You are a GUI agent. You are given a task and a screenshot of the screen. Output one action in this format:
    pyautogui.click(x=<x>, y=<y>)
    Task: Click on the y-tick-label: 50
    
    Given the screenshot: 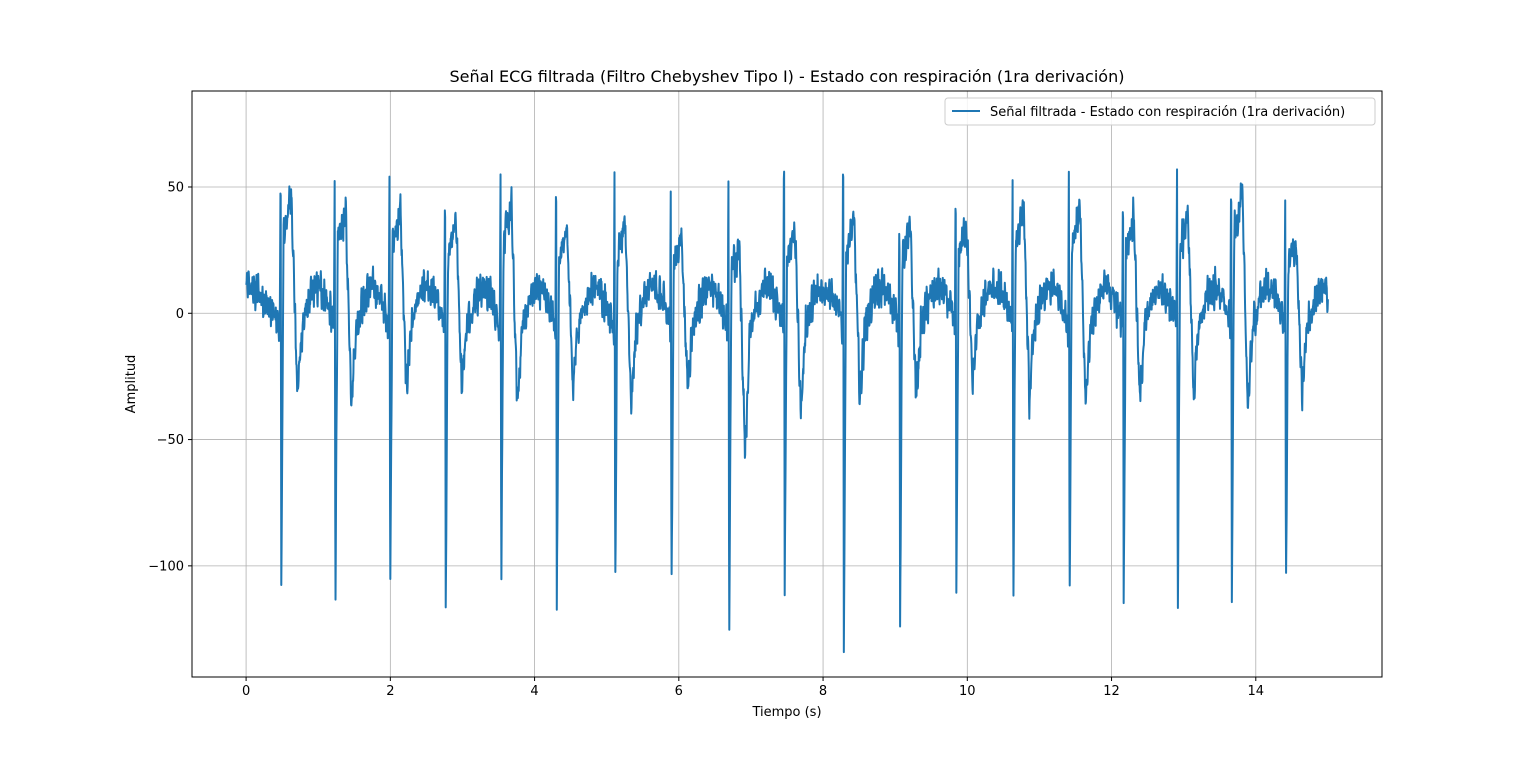 What is the action you would take?
    pyautogui.click(x=175, y=187)
    